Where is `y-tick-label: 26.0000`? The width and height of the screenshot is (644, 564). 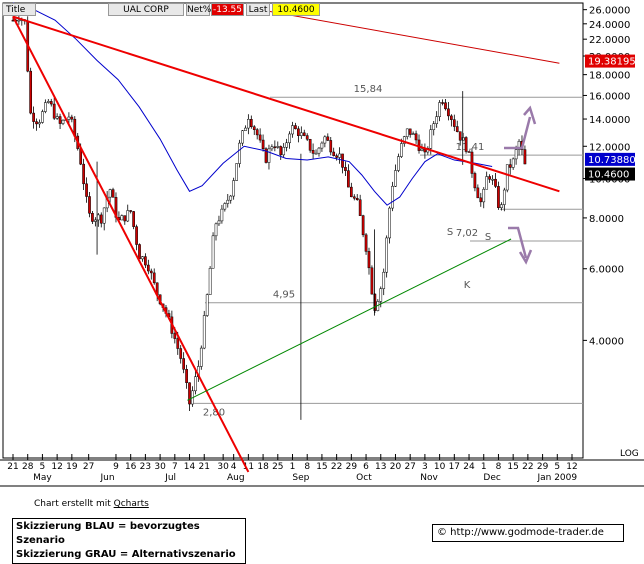 y-tick-label: 26.0000 is located at coordinates (609, 11).